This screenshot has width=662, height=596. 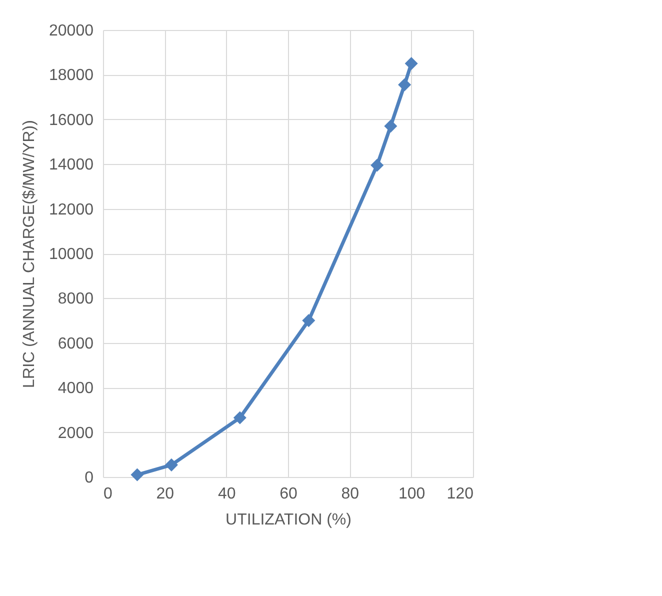 I want to click on x-tick-label: 100, so click(x=412, y=494).